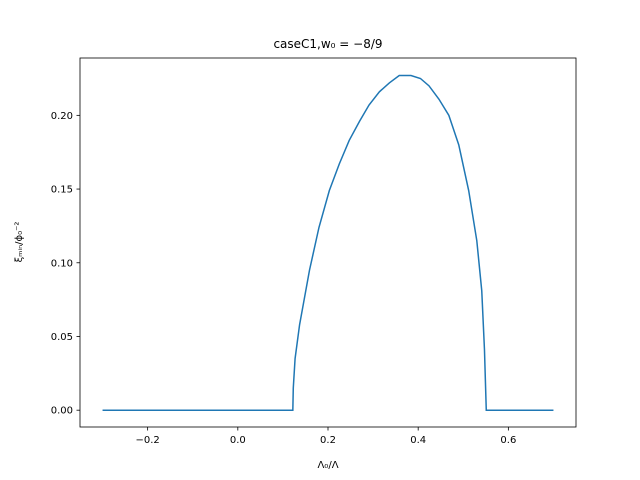  What do you see at coordinates (328, 440) in the screenshot?
I see `x-tick-label: 0.2` at bounding box center [328, 440].